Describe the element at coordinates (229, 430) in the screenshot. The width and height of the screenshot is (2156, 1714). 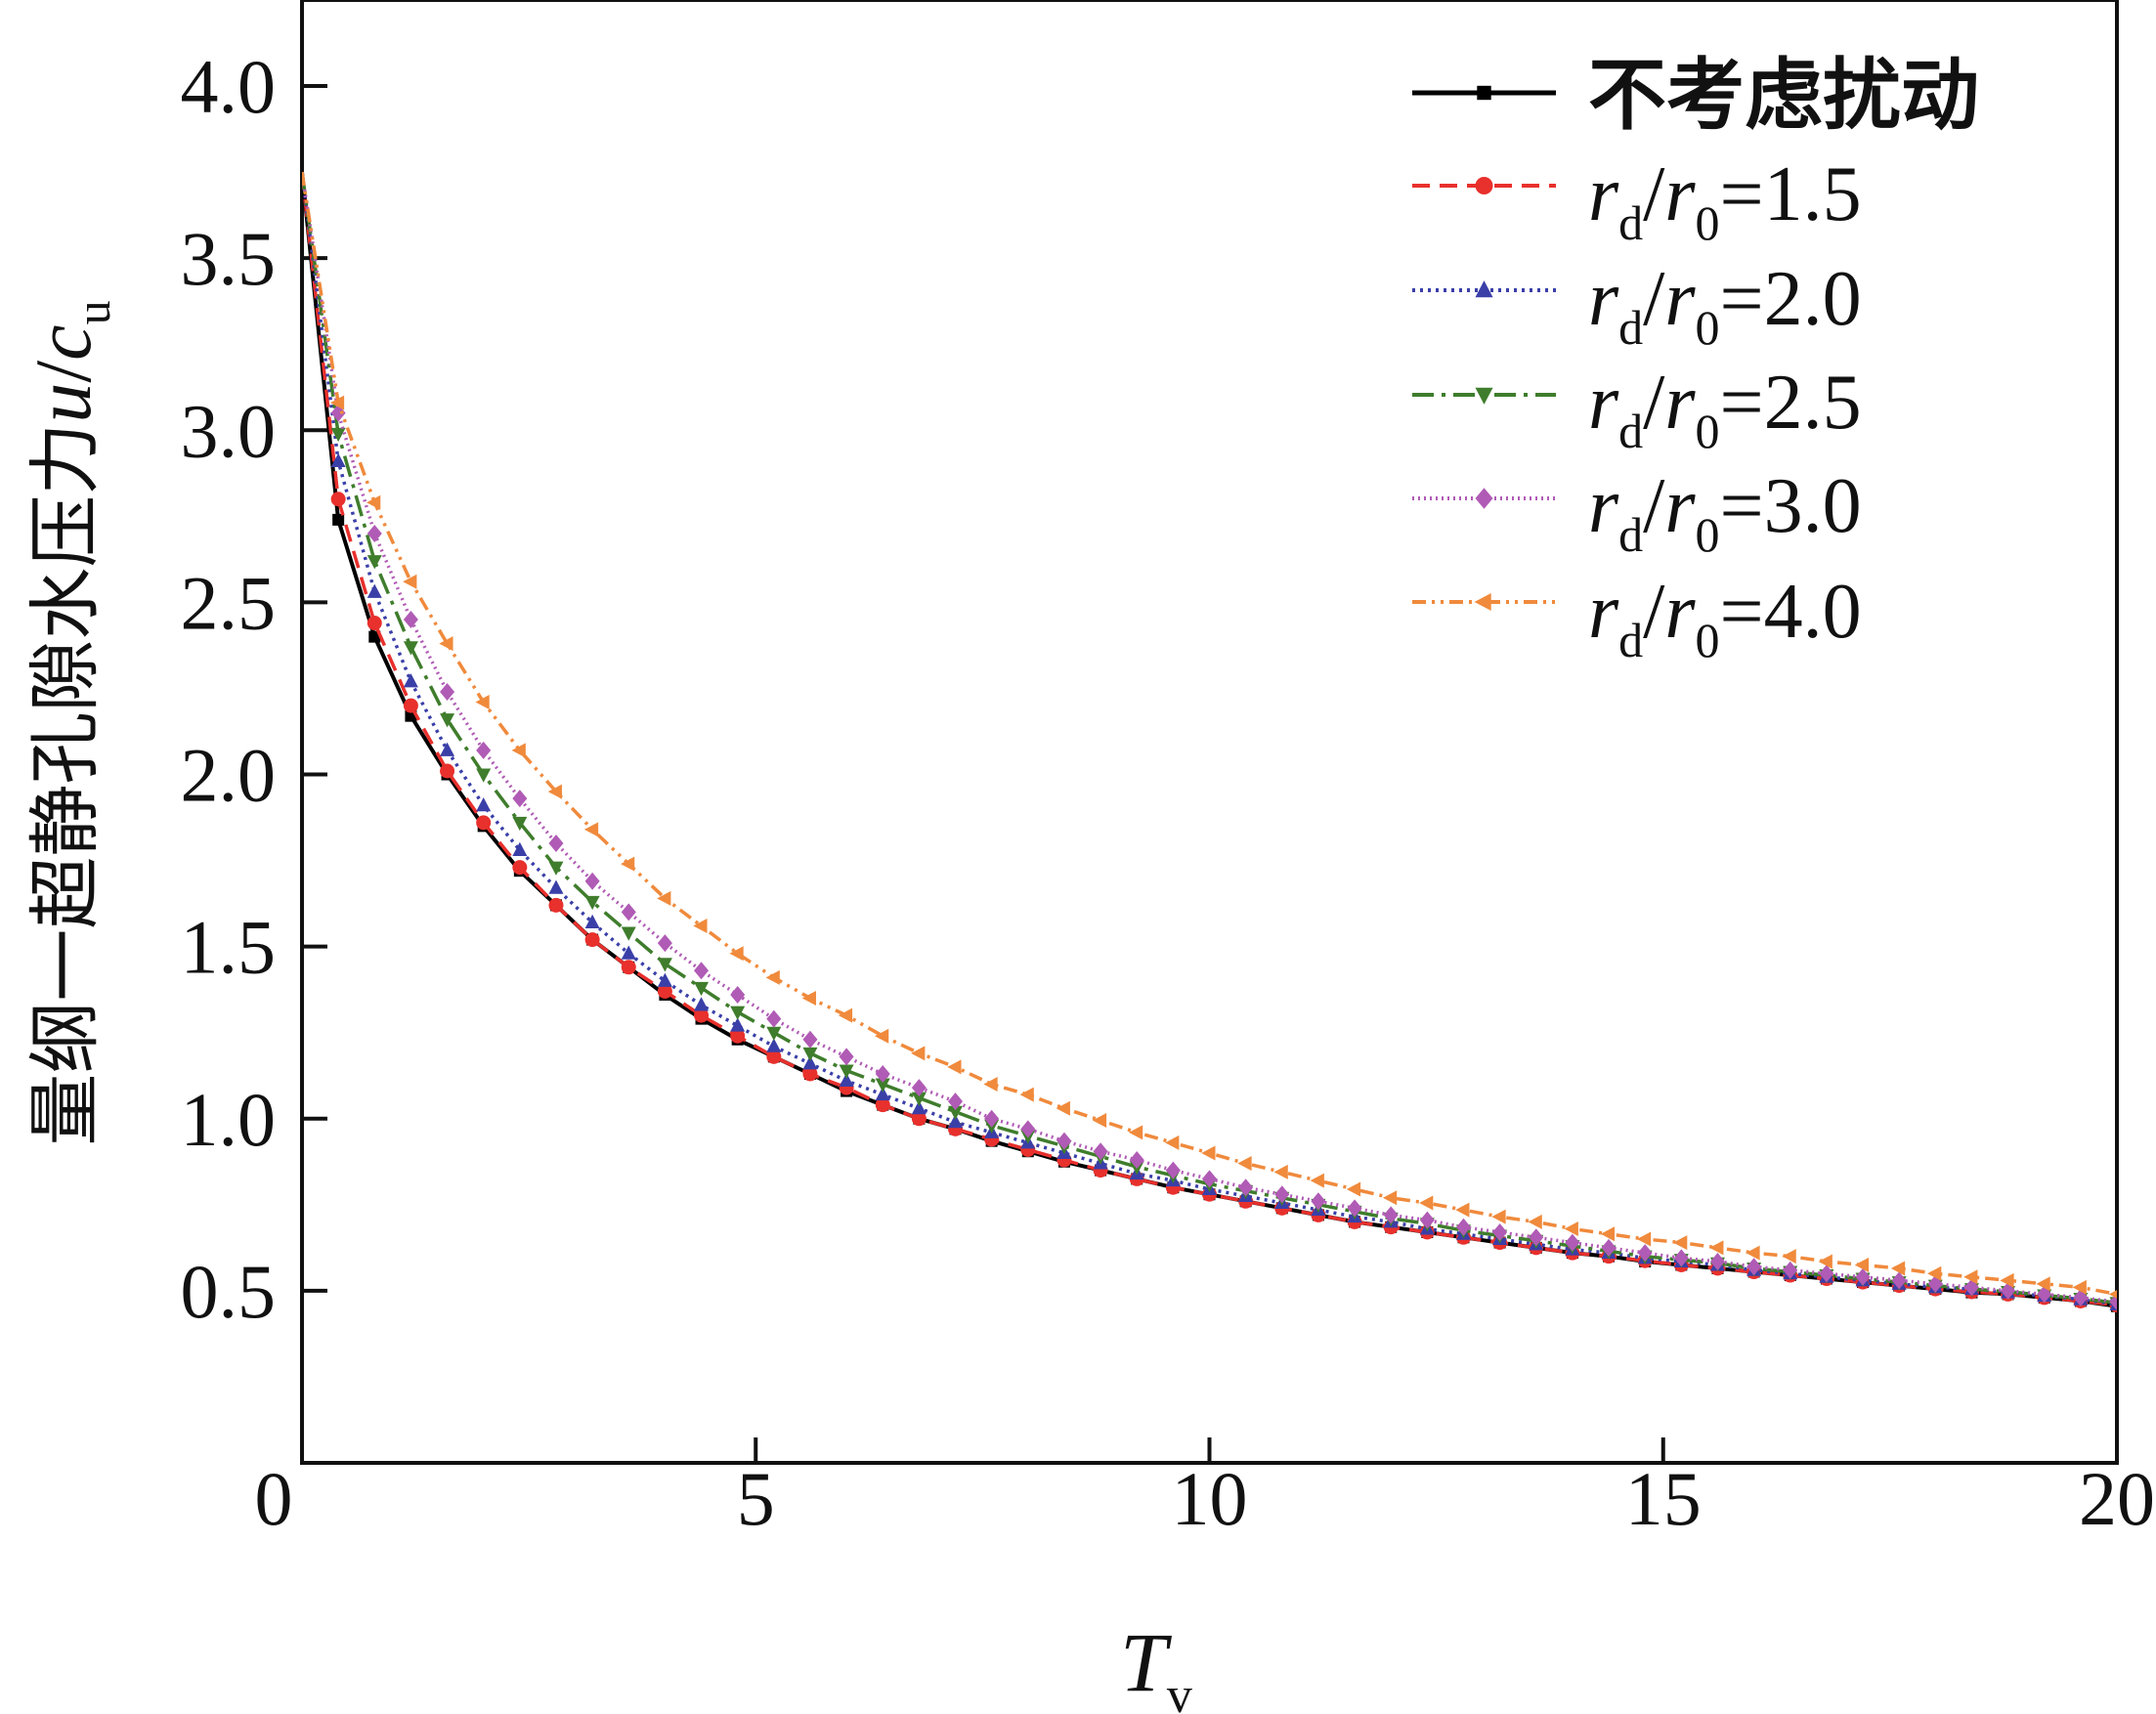
I see `y-tick-label: 3.0` at that location.